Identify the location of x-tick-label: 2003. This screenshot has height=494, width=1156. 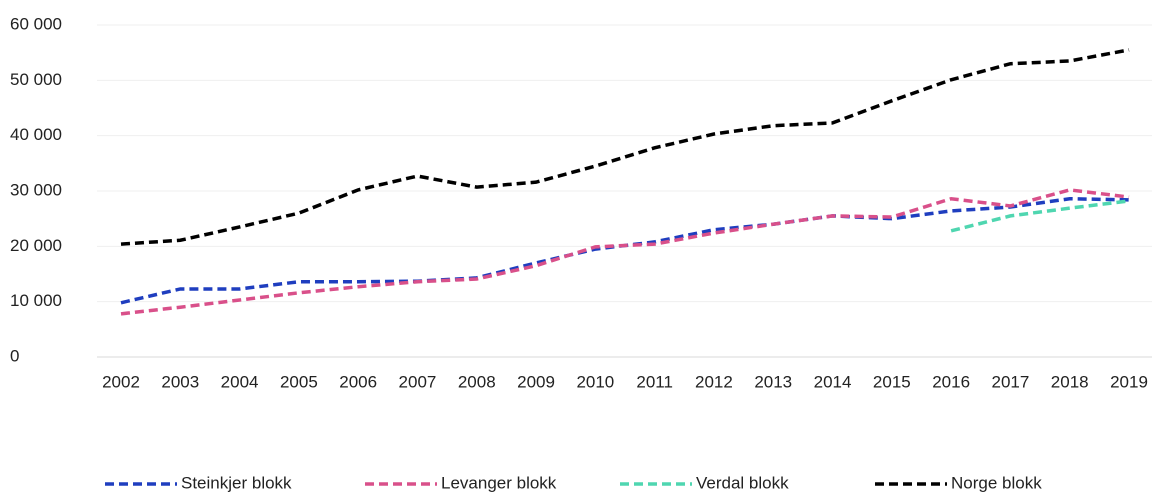
(180, 381).